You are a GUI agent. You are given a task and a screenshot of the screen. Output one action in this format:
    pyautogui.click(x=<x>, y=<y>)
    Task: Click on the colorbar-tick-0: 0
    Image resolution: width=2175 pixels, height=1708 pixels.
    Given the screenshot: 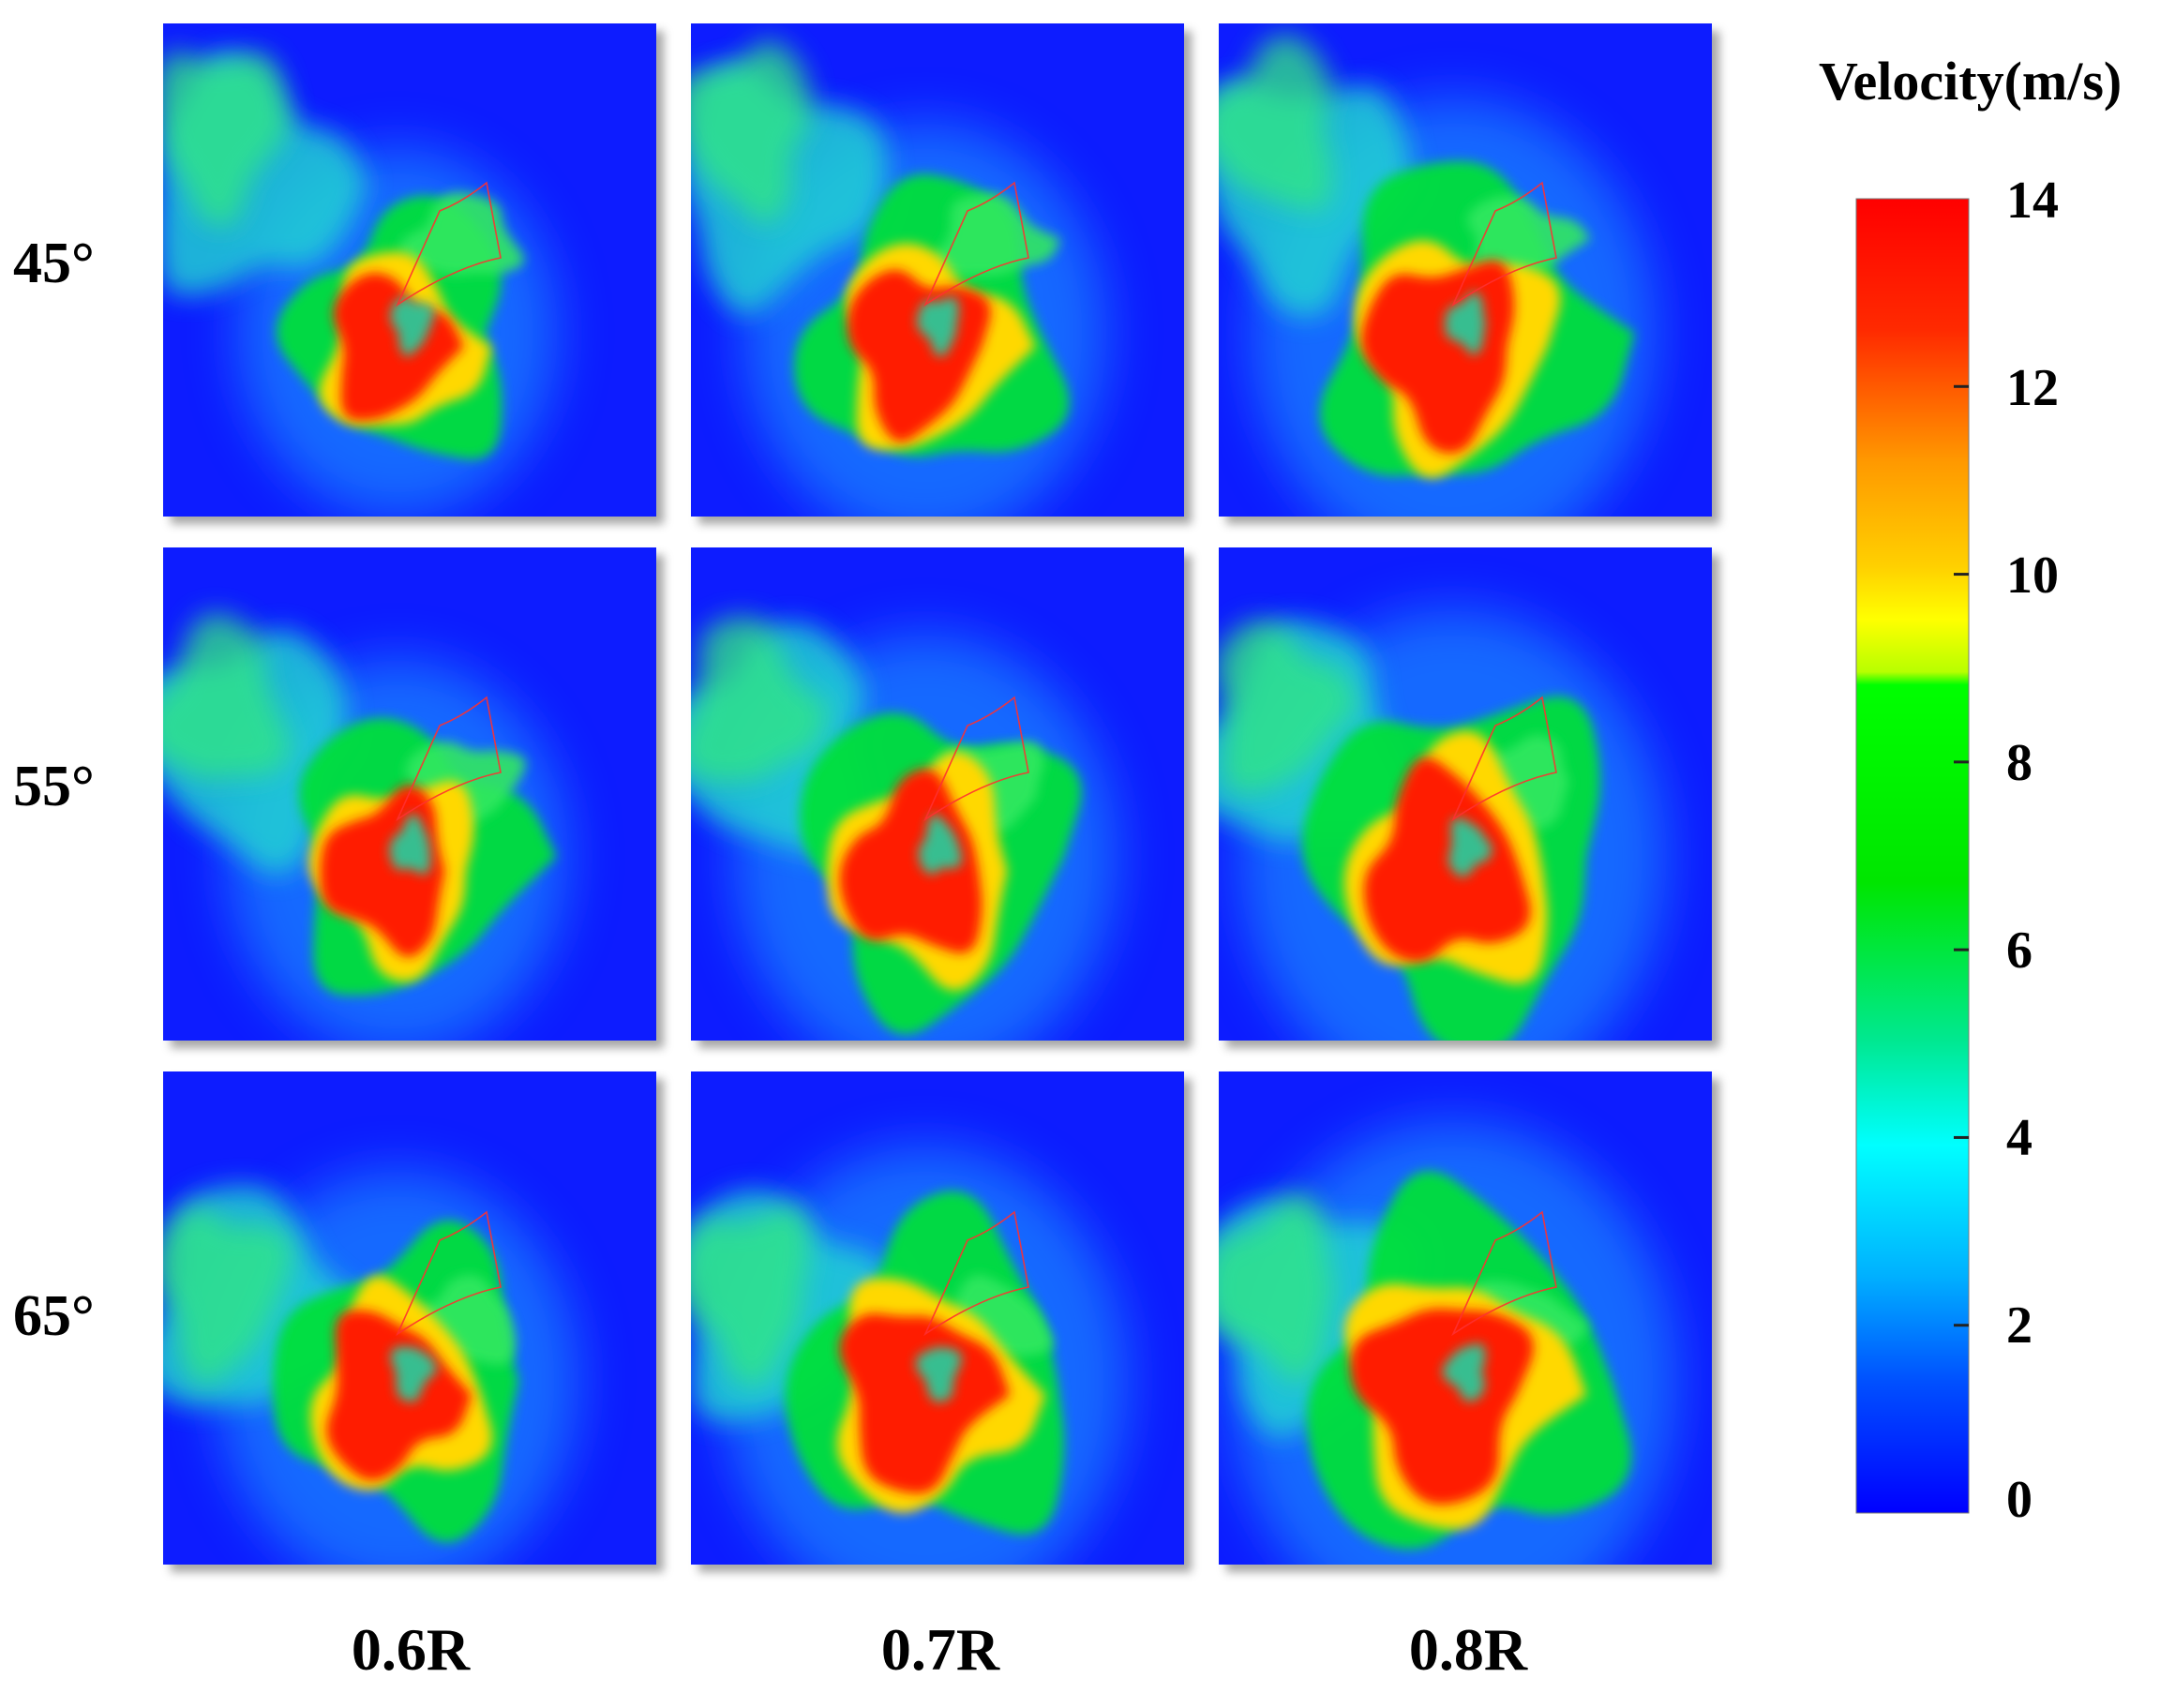 What is the action you would take?
    pyautogui.click(x=2019, y=1500)
    